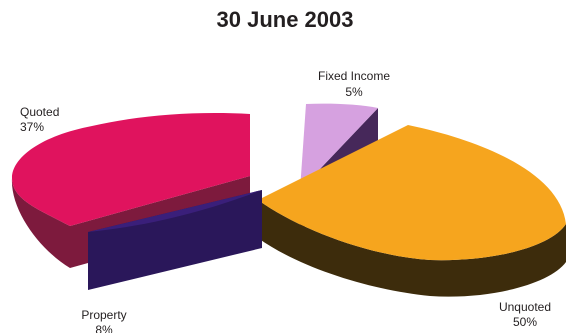 The width and height of the screenshot is (571, 333). Describe the element at coordinates (104, 328) in the screenshot. I see `label-value-property: 8%` at that location.